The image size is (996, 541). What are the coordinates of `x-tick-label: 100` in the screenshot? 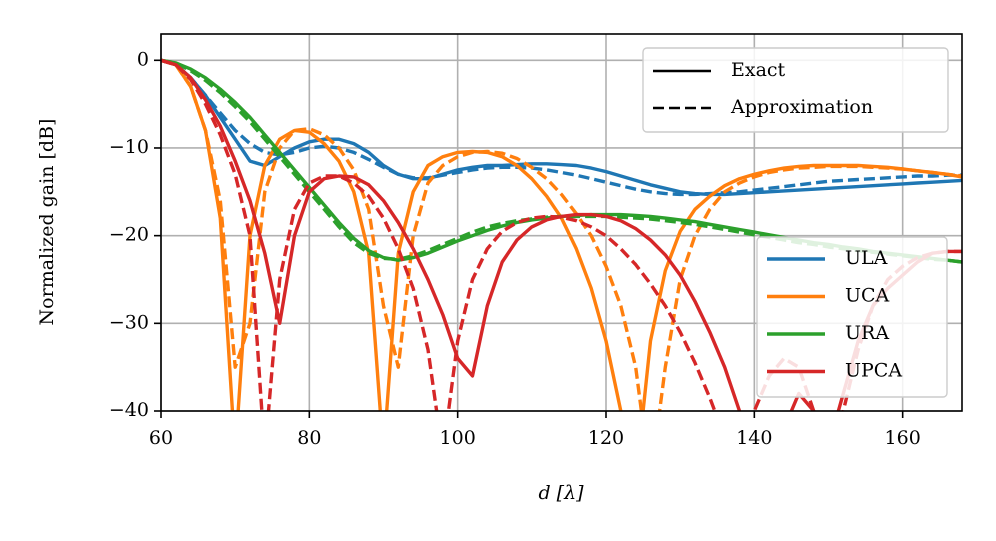 It's located at (458, 438).